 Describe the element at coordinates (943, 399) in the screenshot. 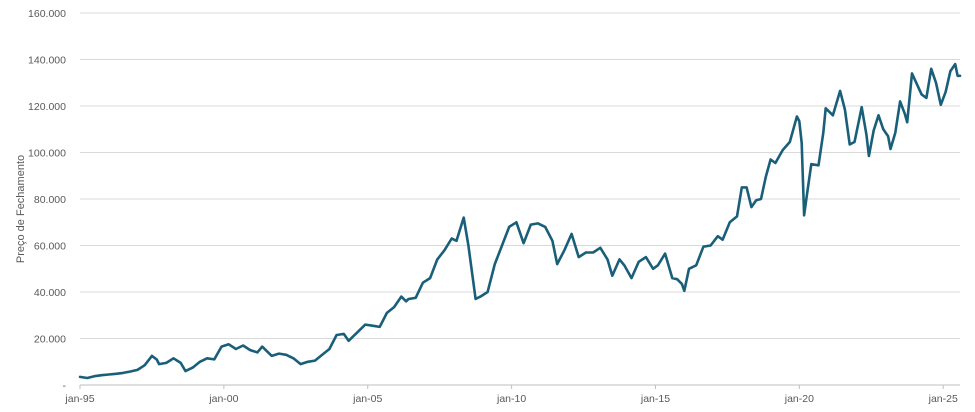

I see `x-tick-label: jan-25` at that location.